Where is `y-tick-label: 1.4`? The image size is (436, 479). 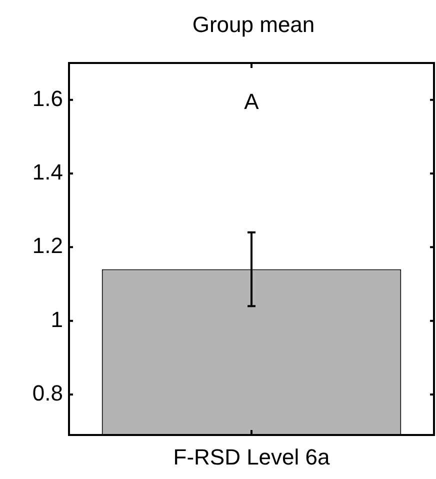 y-tick-label: 1.4 is located at coordinates (47, 172).